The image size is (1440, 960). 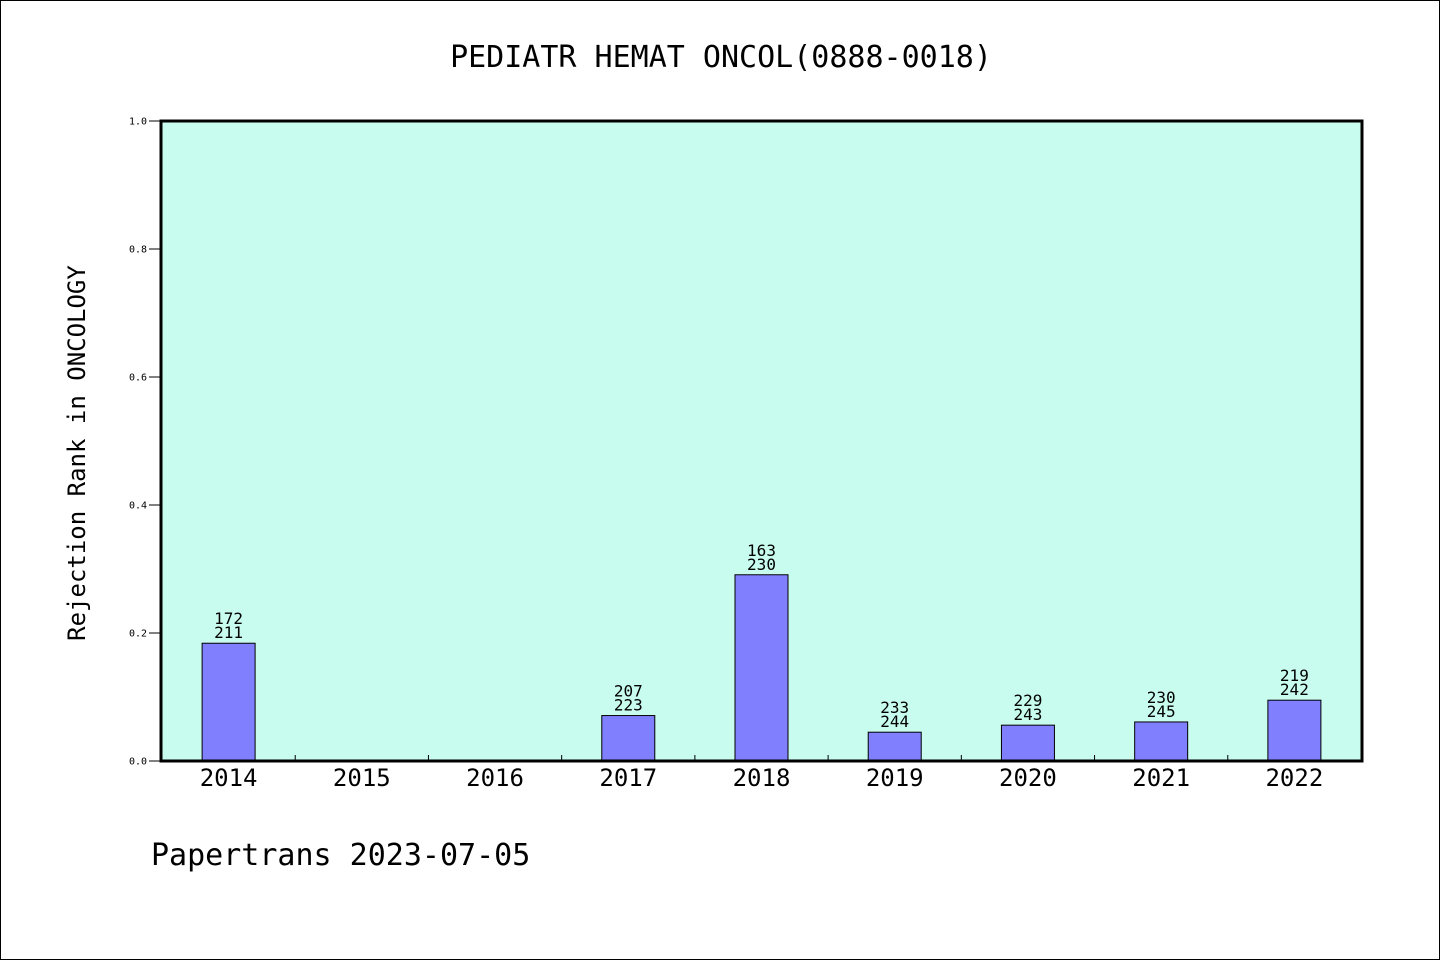 I want to click on data-label-top: 229, so click(x=1027, y=700).